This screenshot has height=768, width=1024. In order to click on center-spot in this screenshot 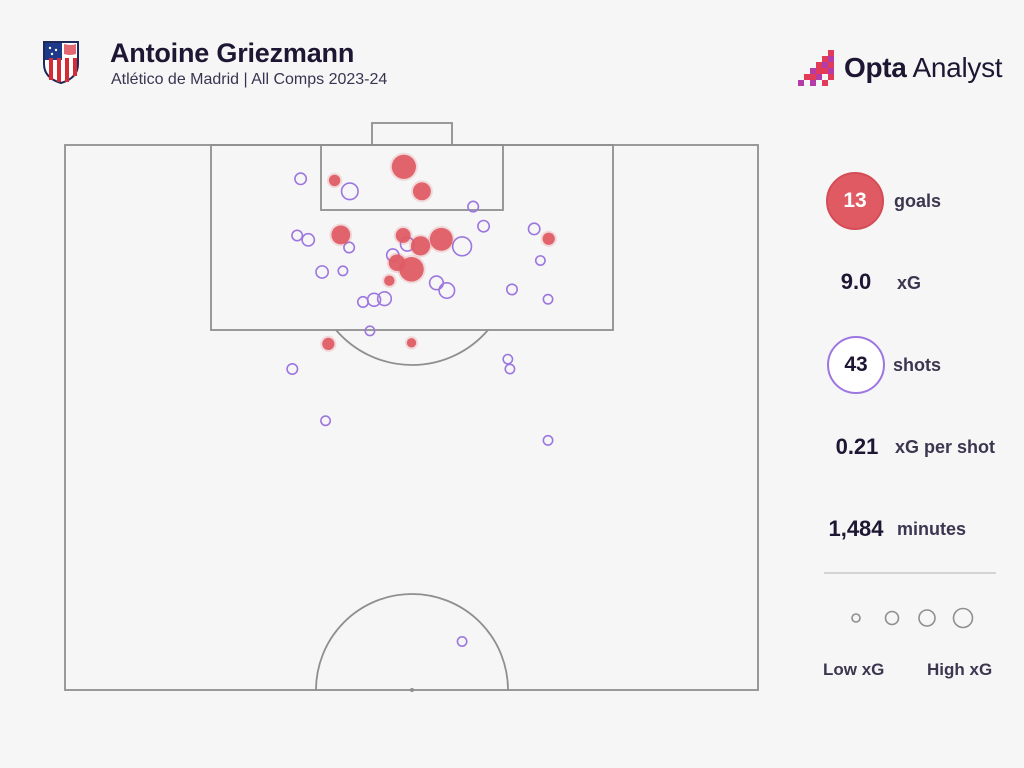, I will do `click(412, 690)`.